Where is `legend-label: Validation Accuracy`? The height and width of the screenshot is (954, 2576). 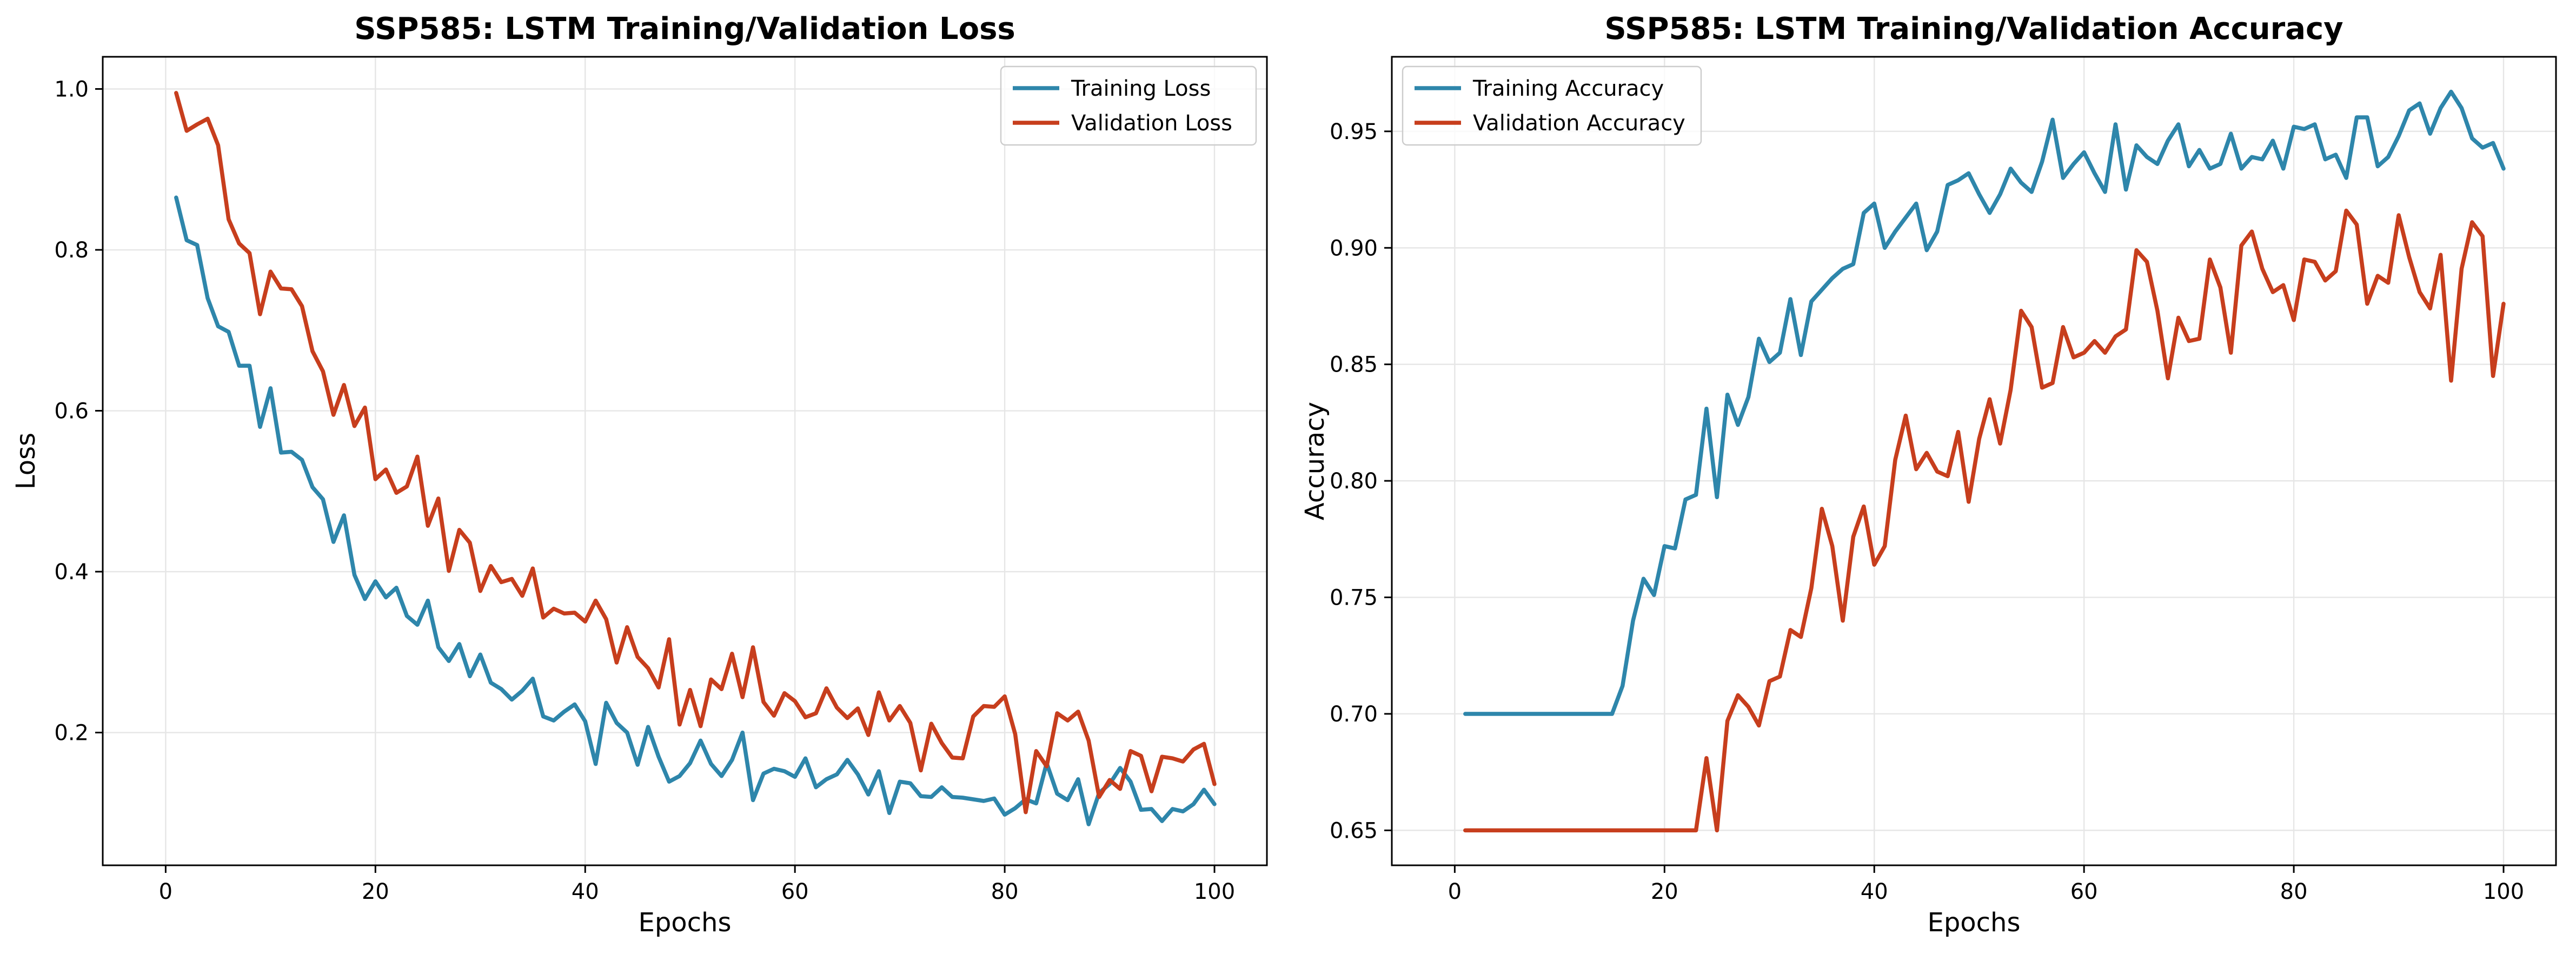 legend-label: Validation Accuracy is located at coordinates (1579, 124).